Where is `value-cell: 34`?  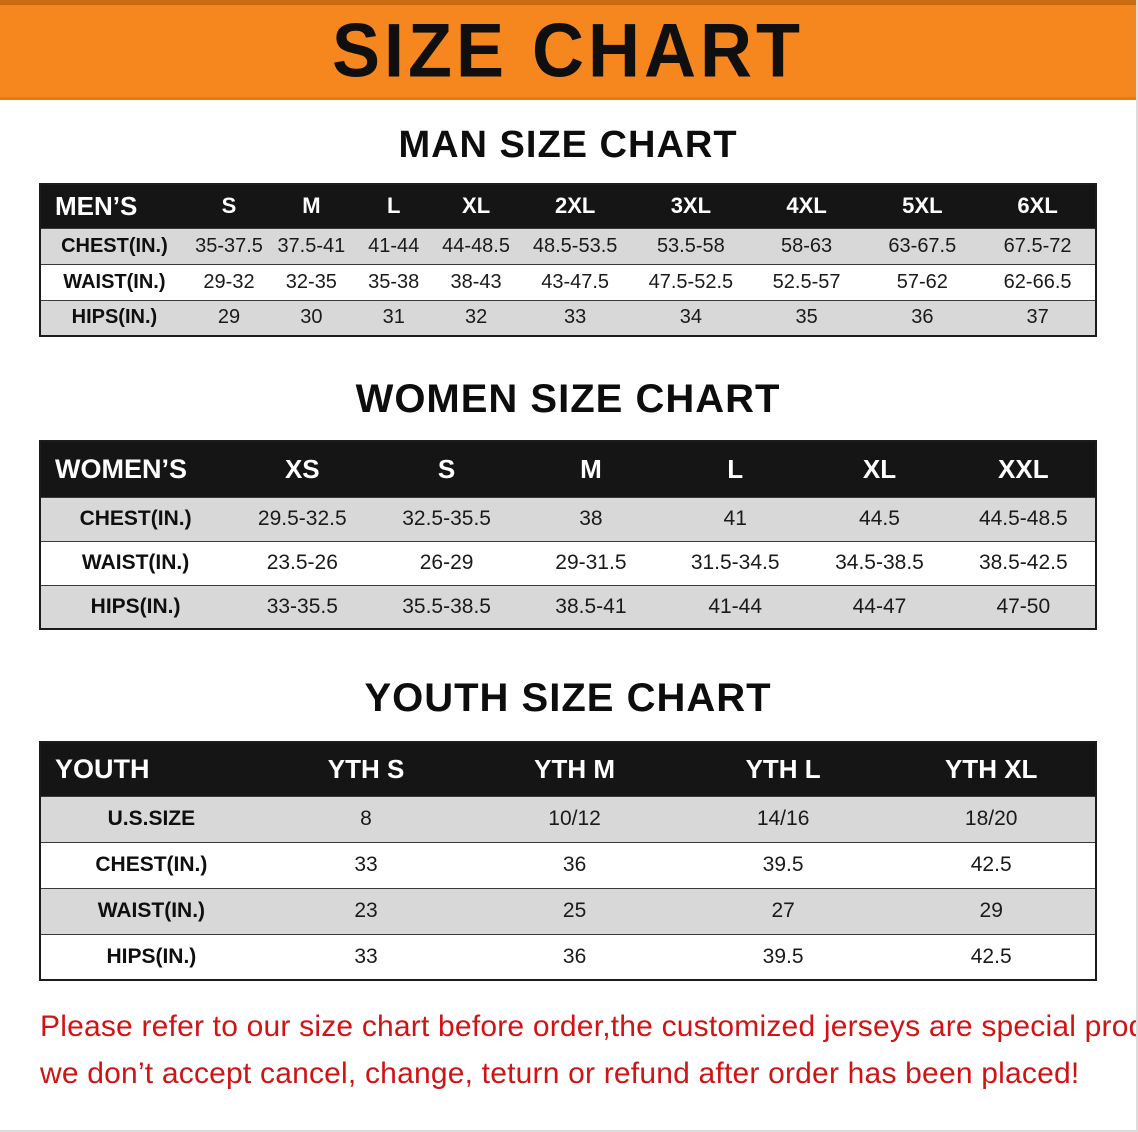
value-cell: 34 is located at coordinates (691, 317).